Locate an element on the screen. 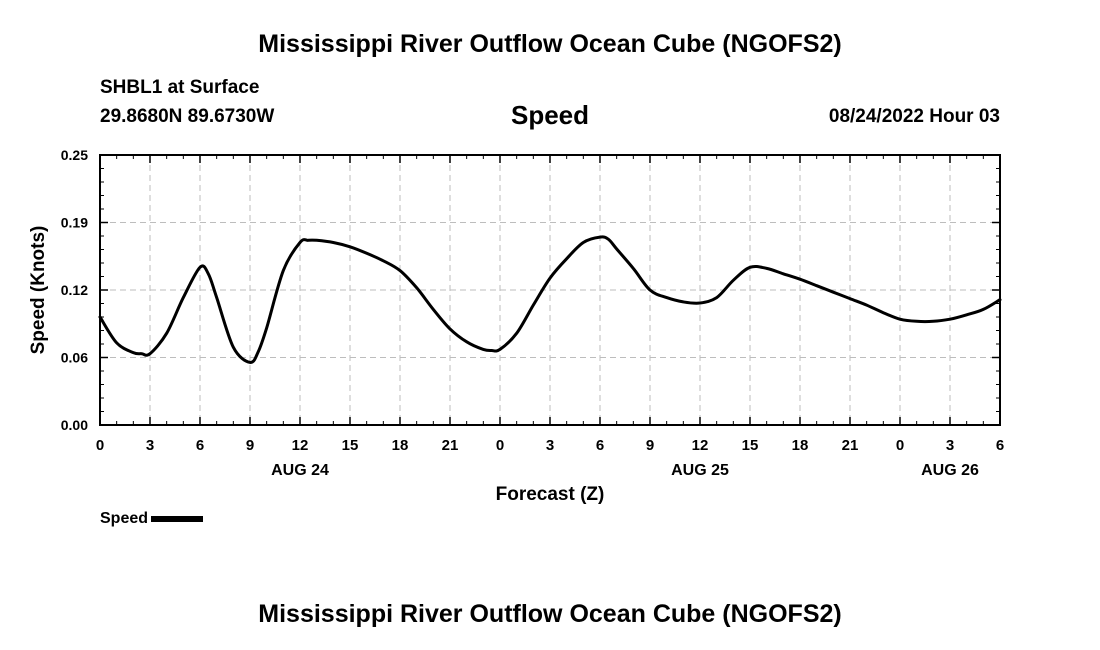 This screenshot has width=1100, height=650. y-tick-label: 0.06 is located at coordinates (74, 358).